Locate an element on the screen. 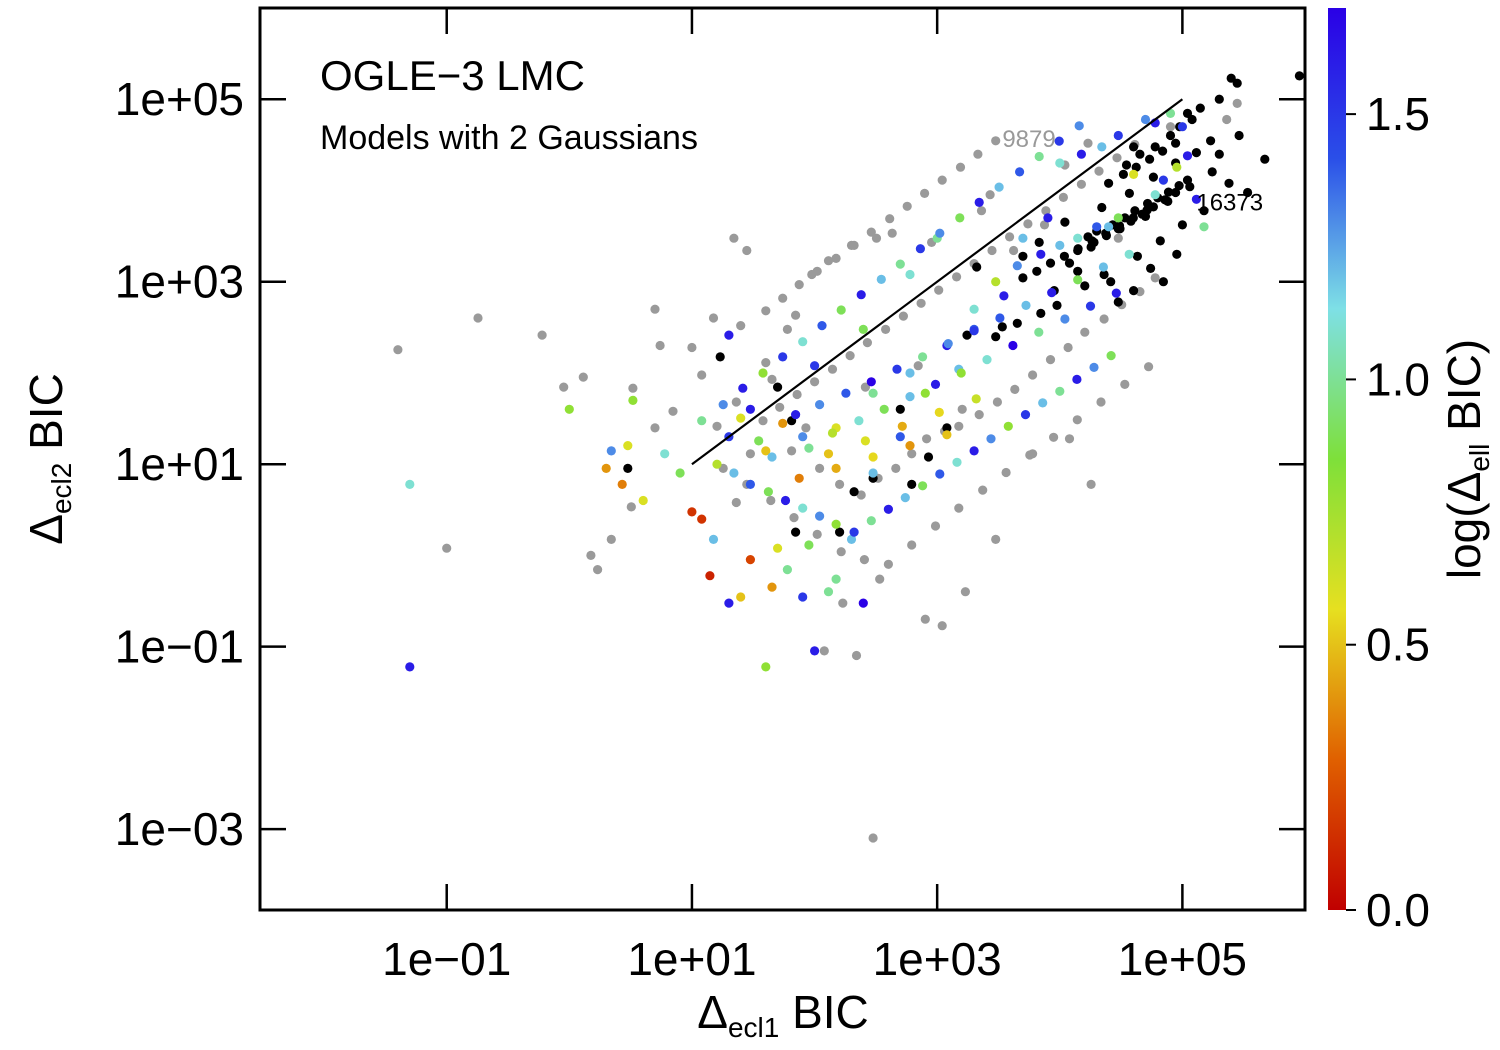 This screenshot has height=1050, width=1500. y-axis-label-suffix: BIC is located at coordinates (46, 417).